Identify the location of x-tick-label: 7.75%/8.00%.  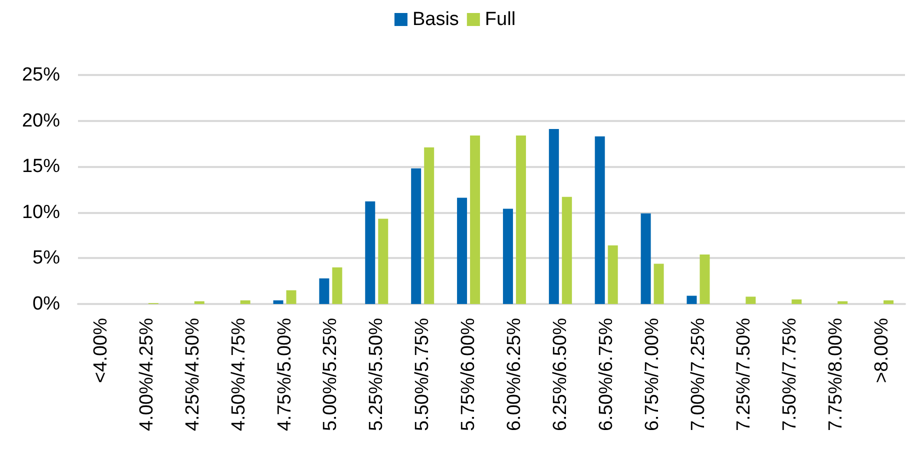
(836, 375).